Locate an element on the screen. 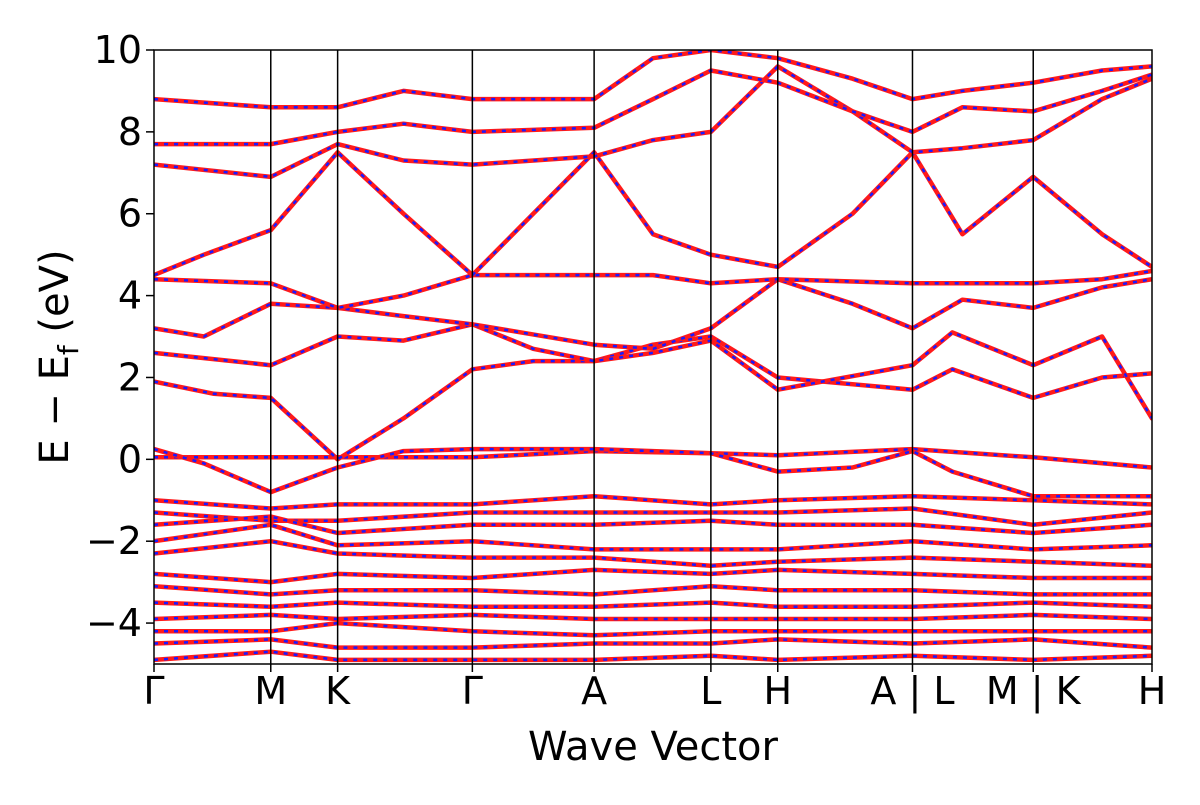 This screenshot has height=805, width=1200. y-tick-label-4: 4 is located at coordinates (130, 296).